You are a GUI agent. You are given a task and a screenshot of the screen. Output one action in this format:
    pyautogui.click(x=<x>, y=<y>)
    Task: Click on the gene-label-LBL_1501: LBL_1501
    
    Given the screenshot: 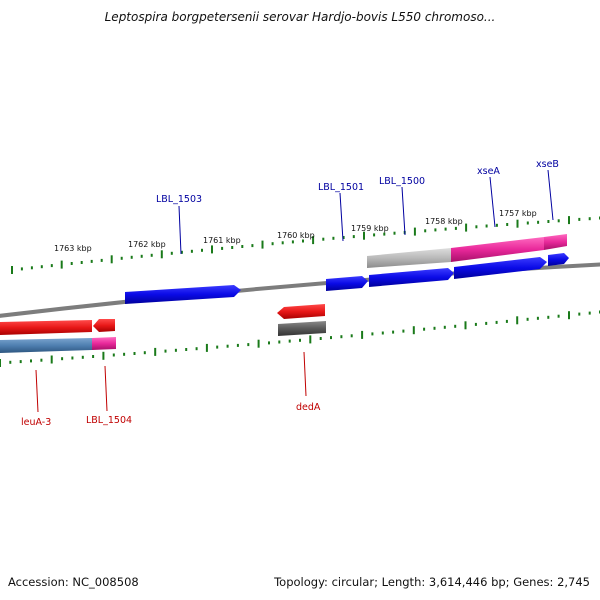 What is the action you would take?
    pyautogui.click(x=341, y=187)
    